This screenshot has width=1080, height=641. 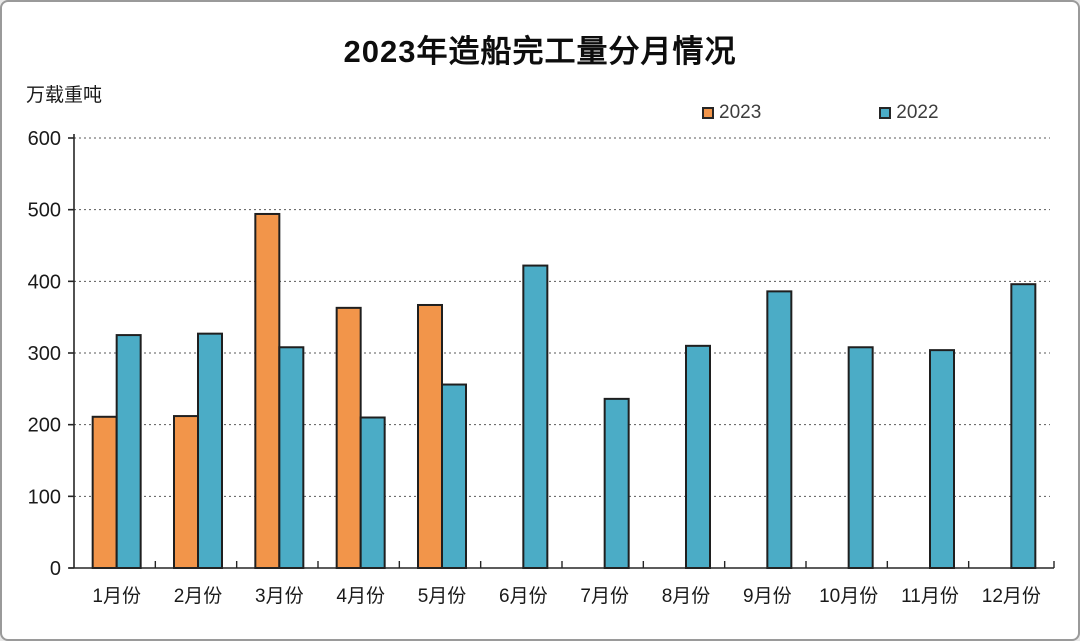 What do you see at coordinates (128, 452) in the screenshot?
I see `bar-2022-1月份` at bounding box center [128, 452].